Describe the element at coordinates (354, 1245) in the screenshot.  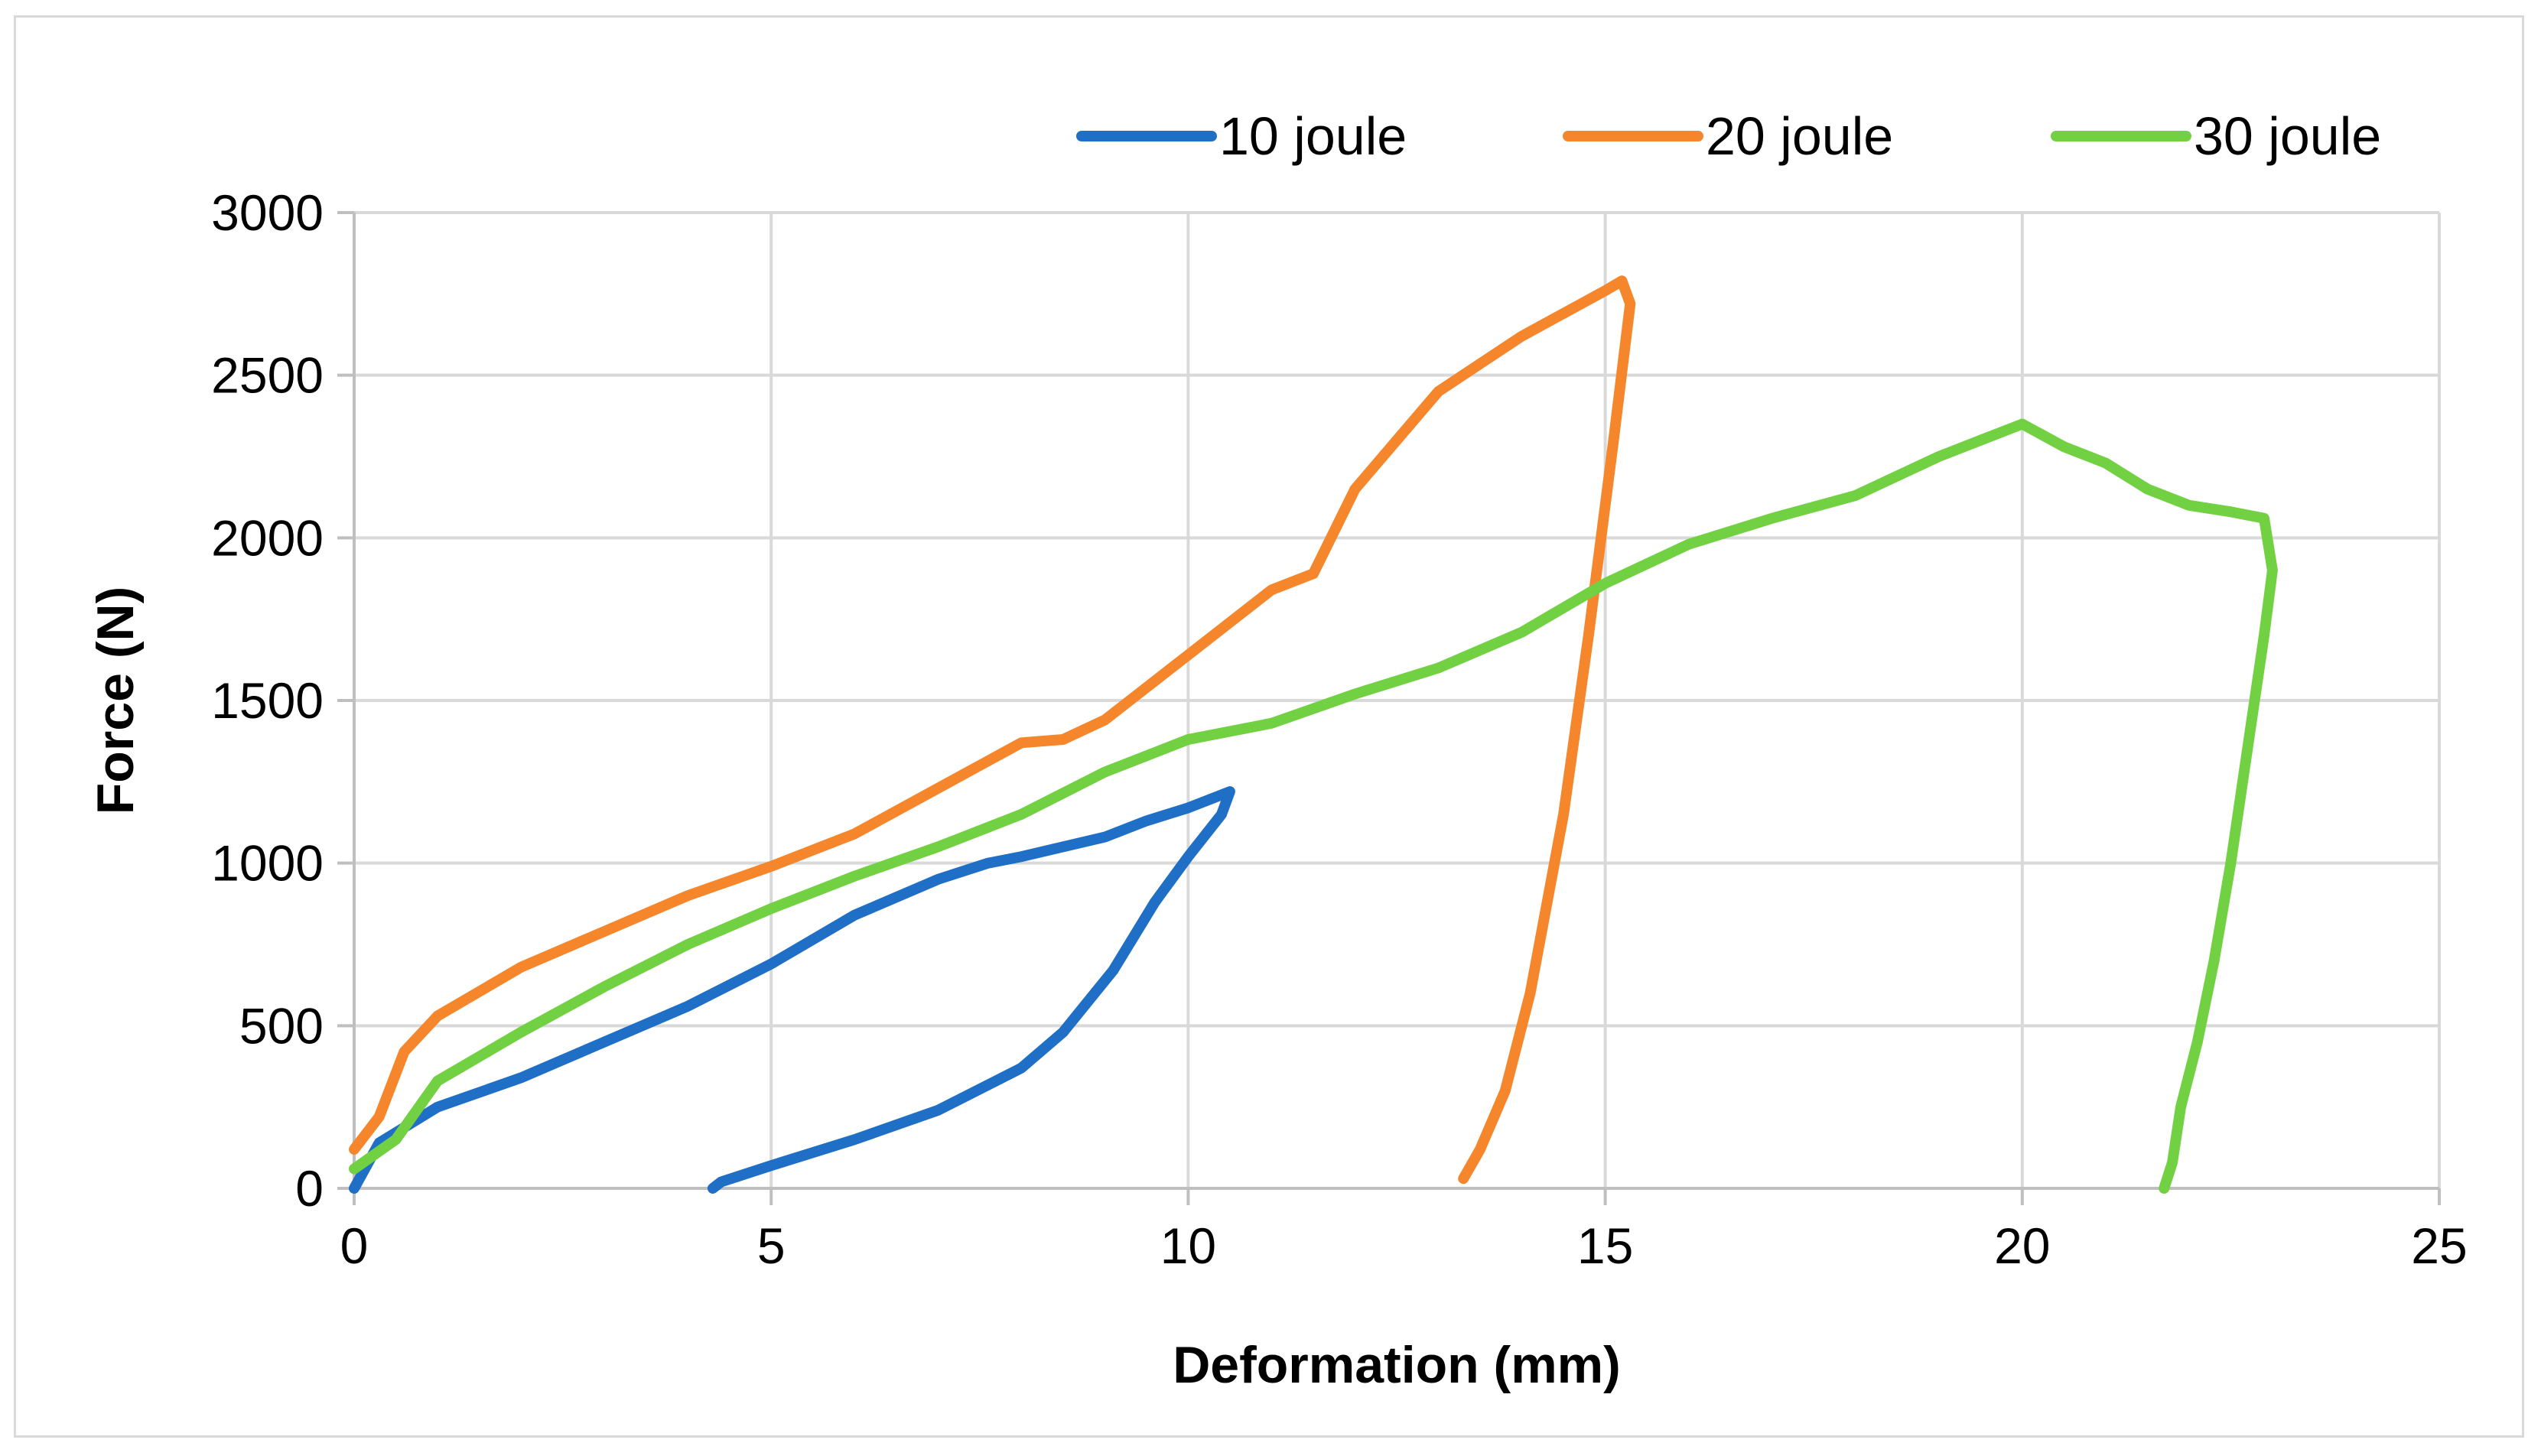
I see `x-tick-label-0: 0` at that location.